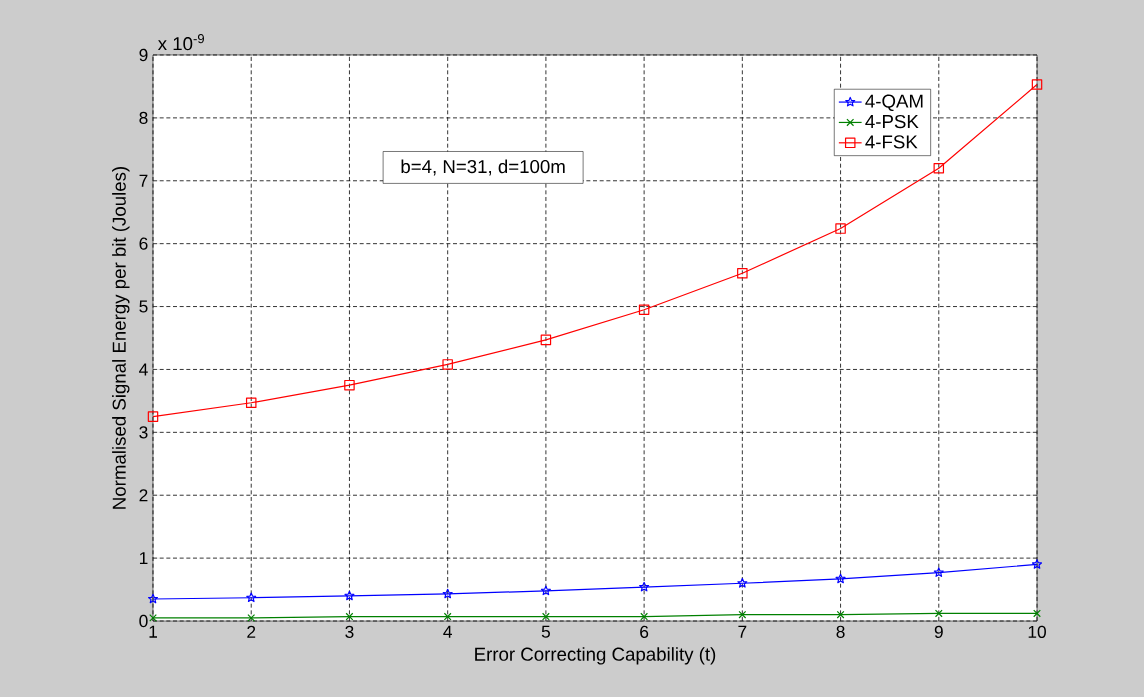 The image size is (1144, 697). What do you see at coordinates (447, 631) in the screenshot?
I see `x-tick-label: 4` at bounding box center [447, 631].